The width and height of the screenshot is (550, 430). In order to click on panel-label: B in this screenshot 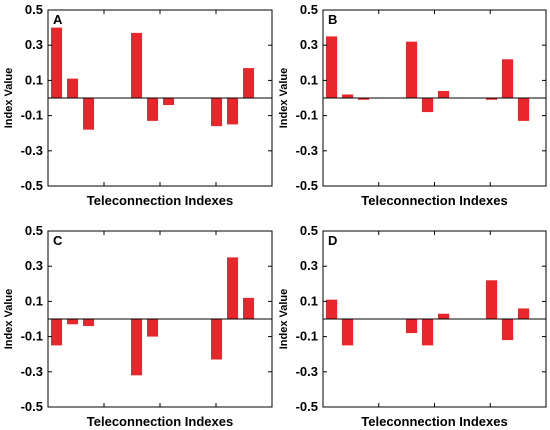, I will do `click(332, 19)`.